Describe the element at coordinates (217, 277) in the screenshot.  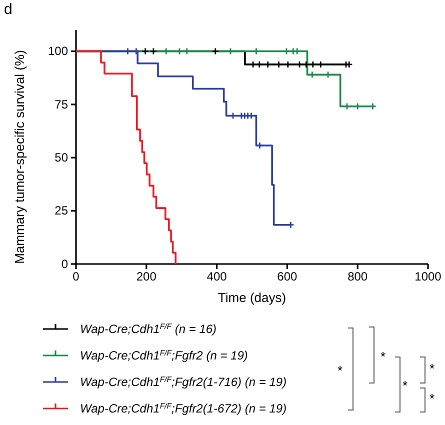
I see `x-tick-label: 400` at that location.